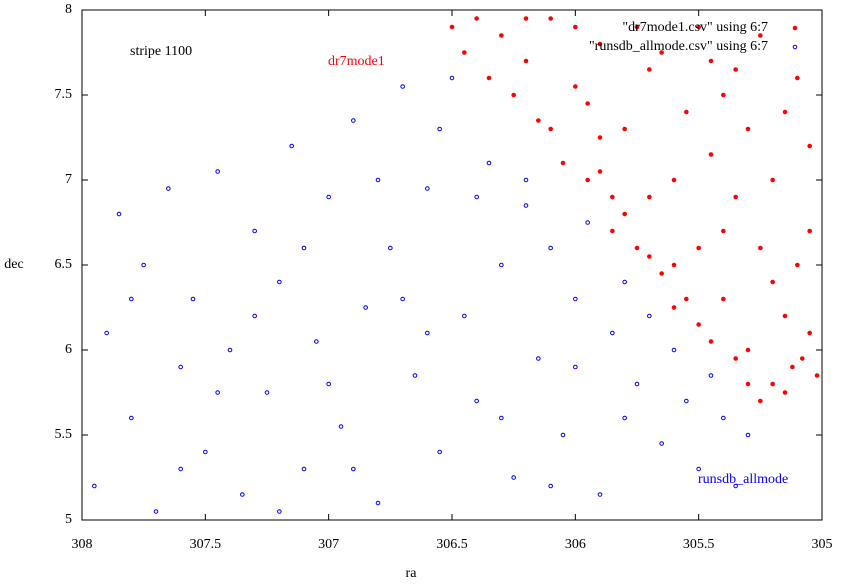 Image resolution: width=842 pixels, height=587 pixels. What do you see at coordinates (206, 544) in the screenshot?
I see `x-tick-label: 307.5` at bounding box center [206, 544].